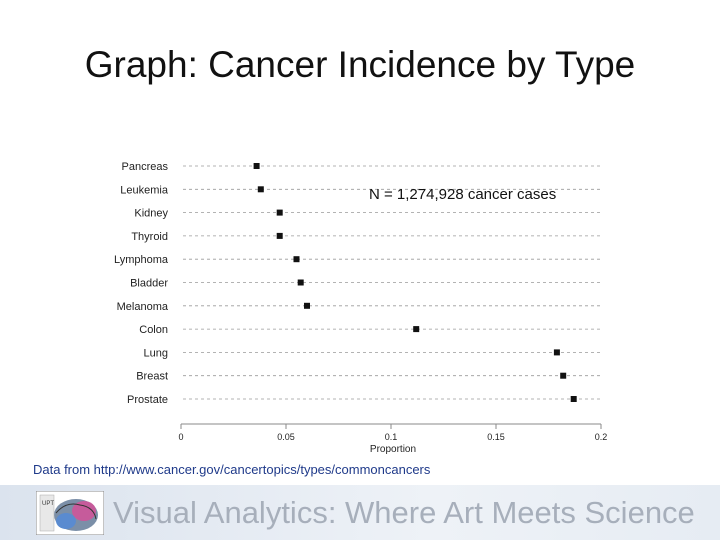 The image size is (720, 540). I want to click on x-tick-label: 0.1, so click(391, 437).